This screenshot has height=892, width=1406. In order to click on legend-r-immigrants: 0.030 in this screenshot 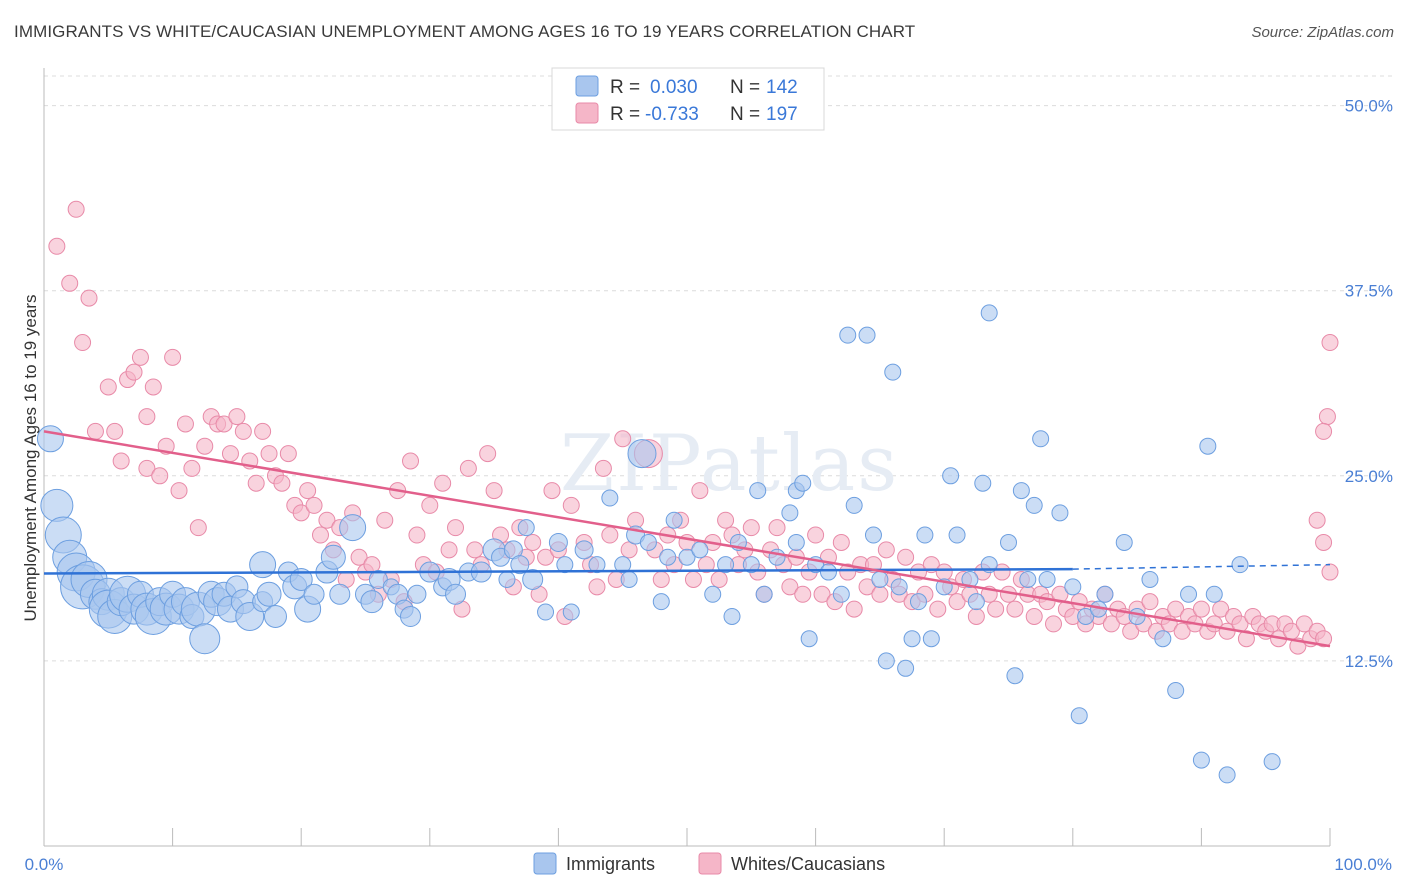, I will do `click(674, 87)`.